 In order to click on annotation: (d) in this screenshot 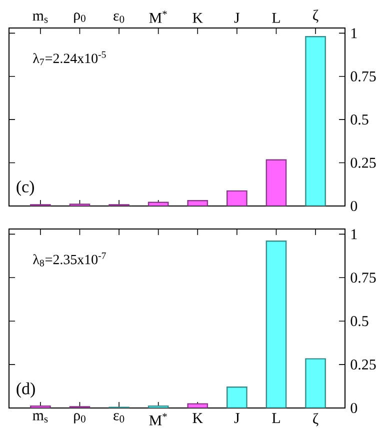, I will do `click(25, 390)`.